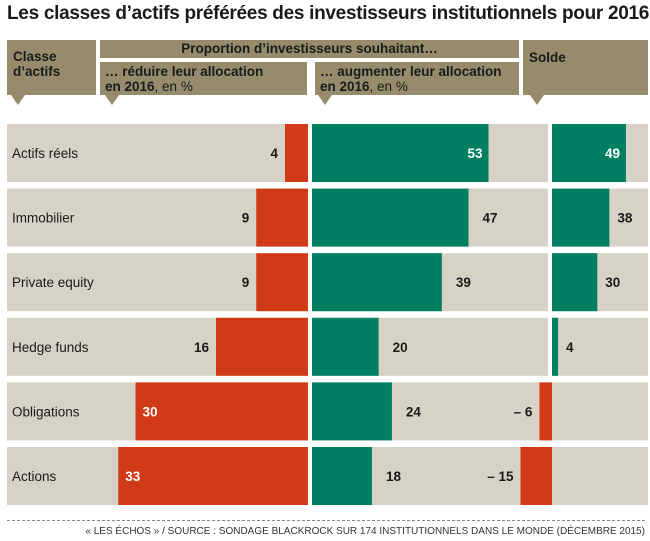 The height and width of the screenshot is (541, 650). What do you see at coordinates (157, 153) in the screenshot?
I see `track-reduce` at bounding box center [157, 153].